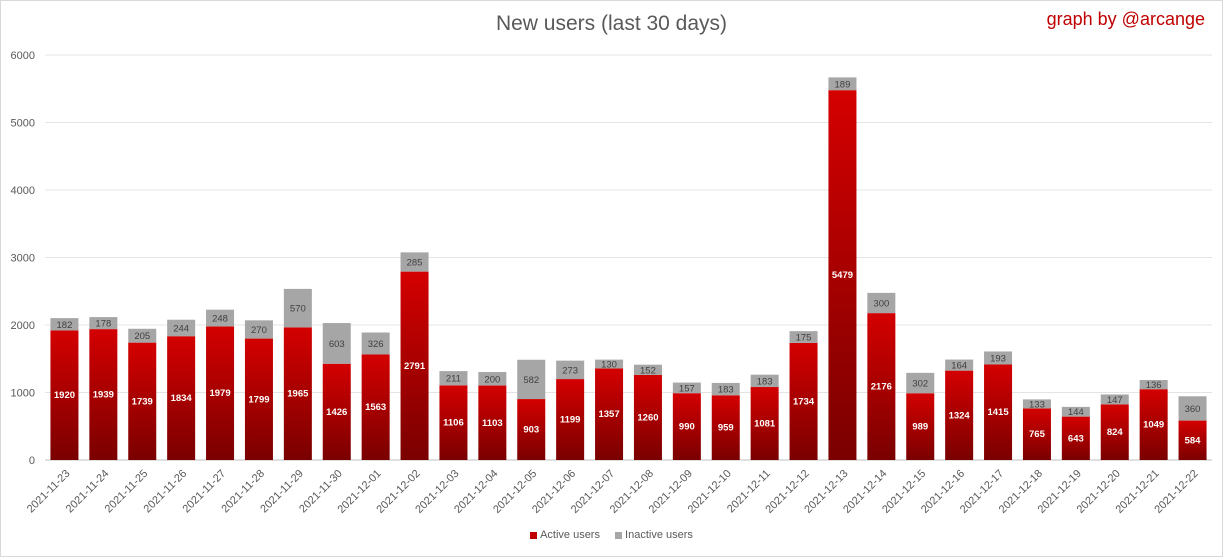  I want to click on data-label-inactive: 302, so click(920, 384).